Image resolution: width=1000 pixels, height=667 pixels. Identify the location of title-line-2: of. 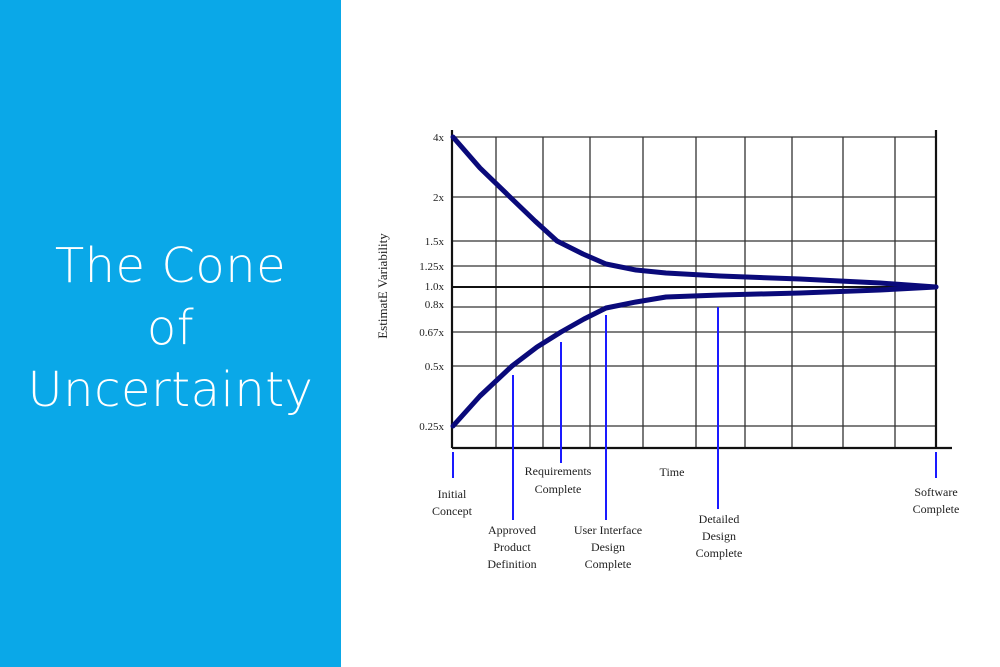
(170, 327).